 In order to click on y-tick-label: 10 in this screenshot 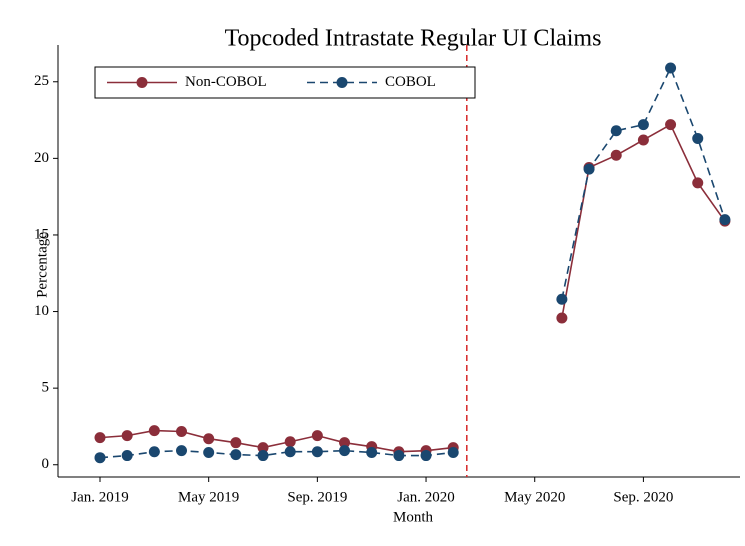, I will do `click(41, 311)`.